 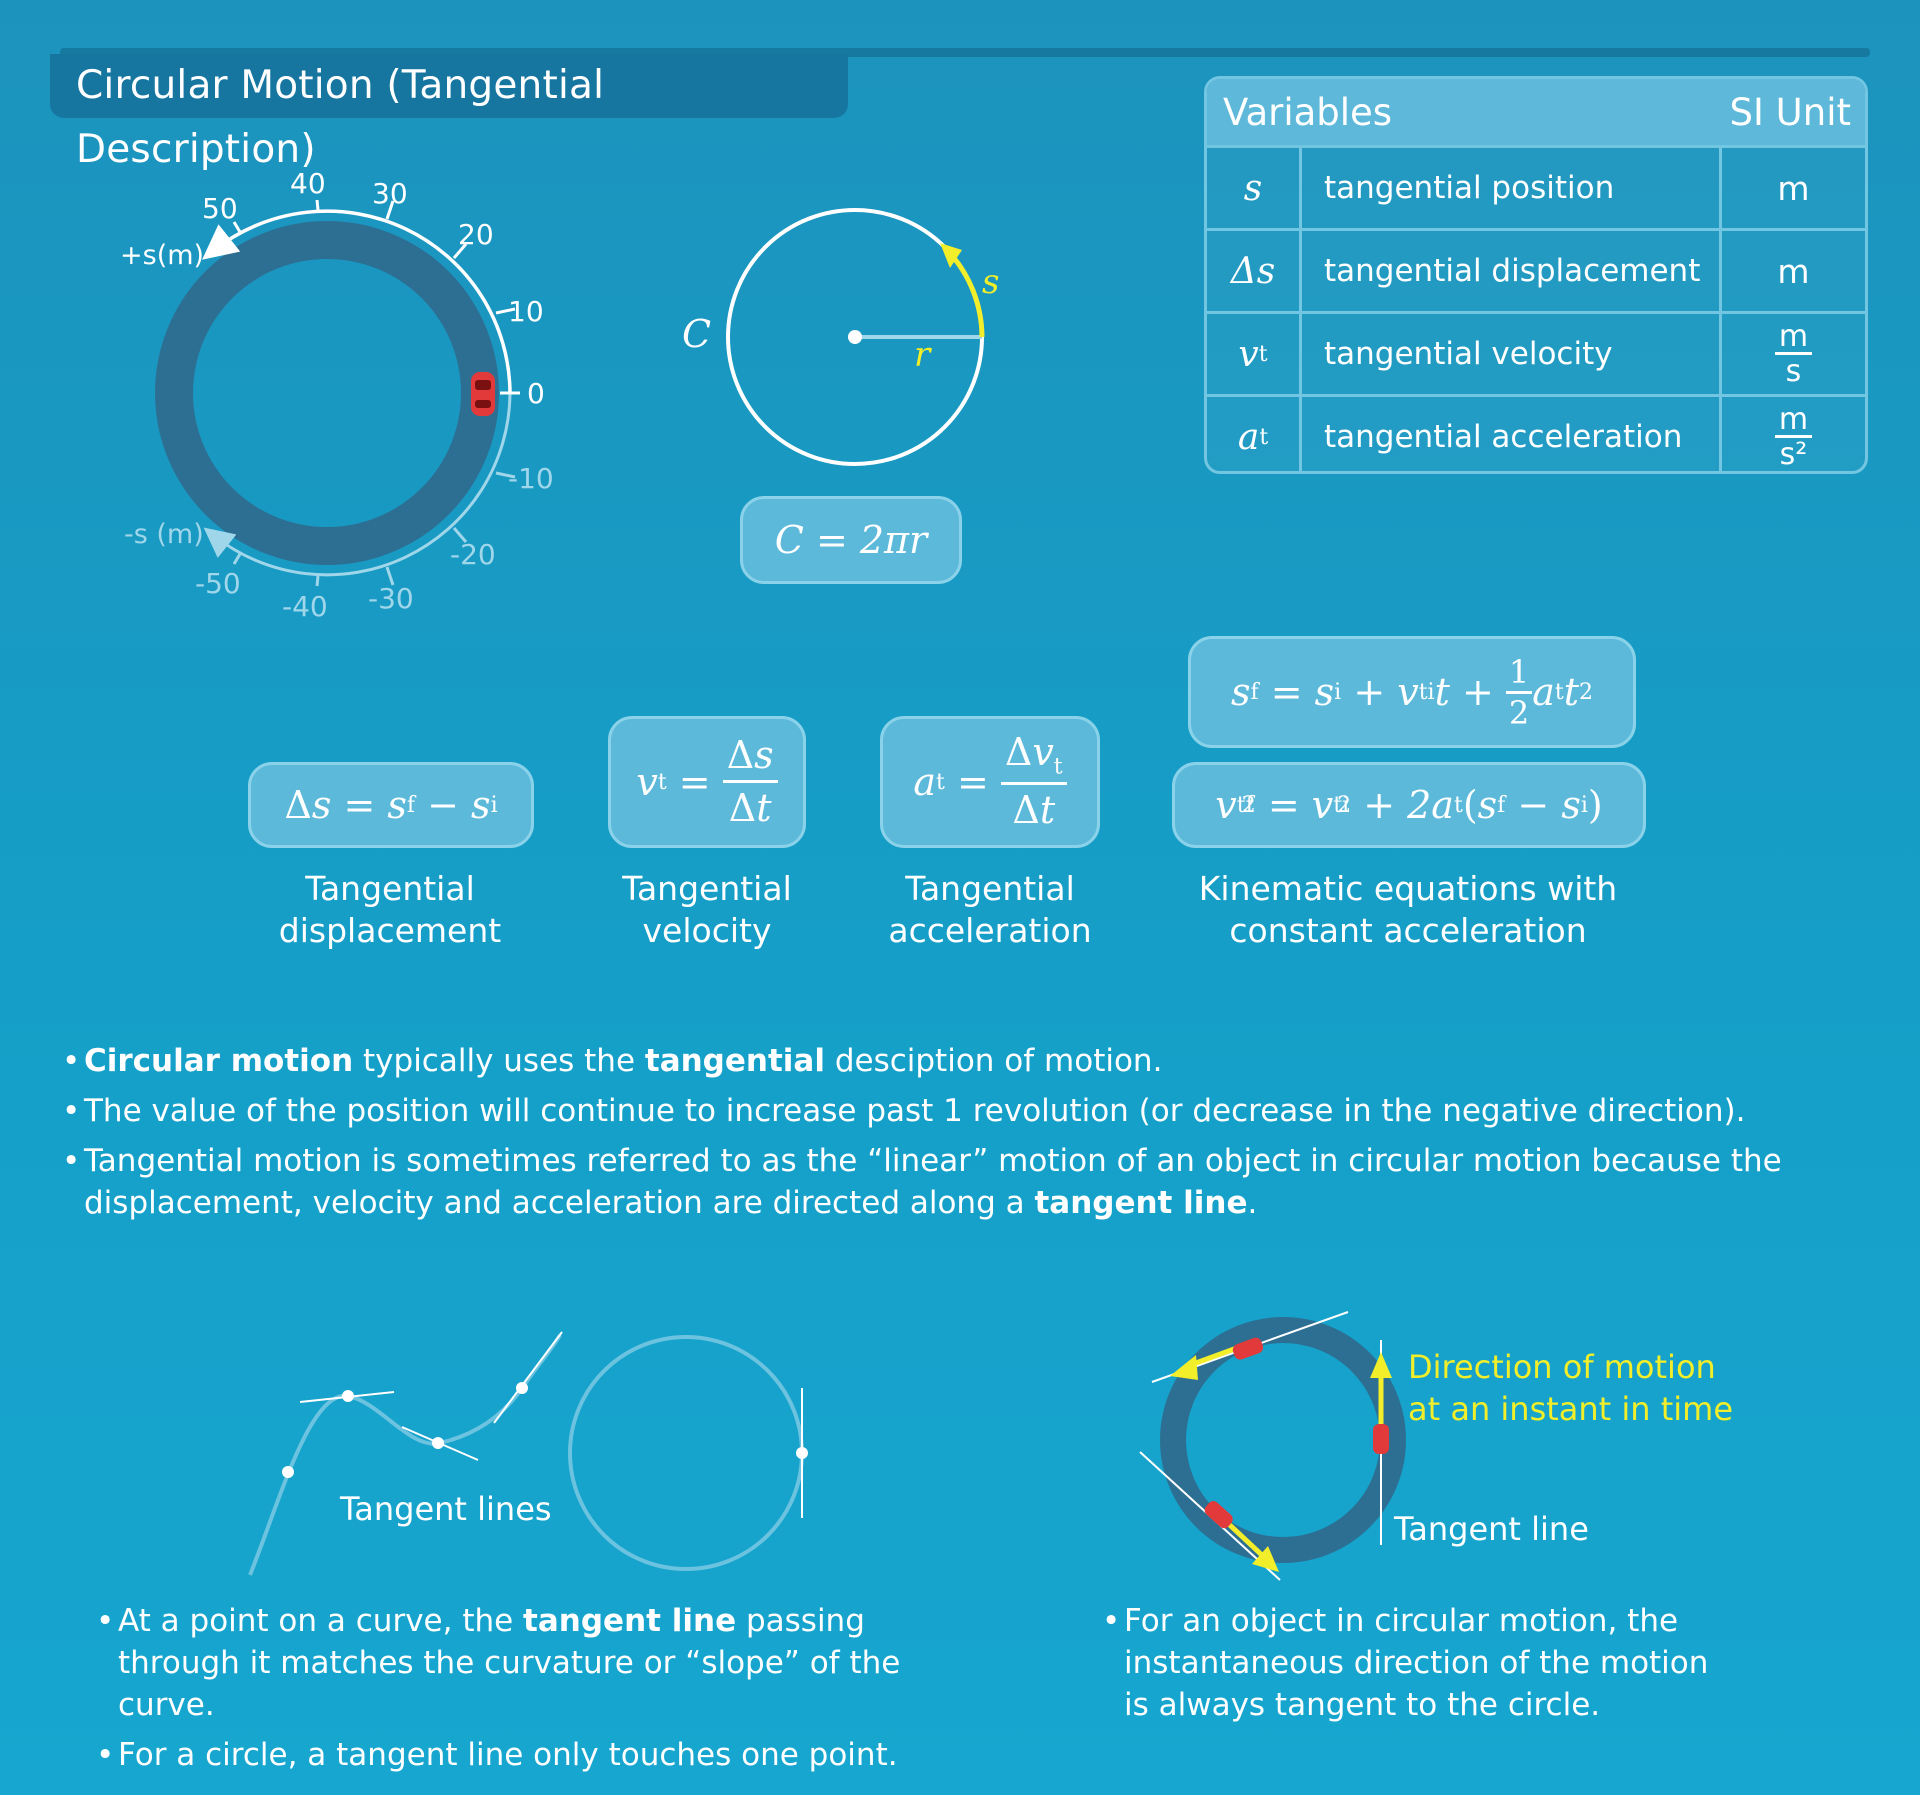 I want to click on tick-label-30: 30, so click(x=390, y=193).